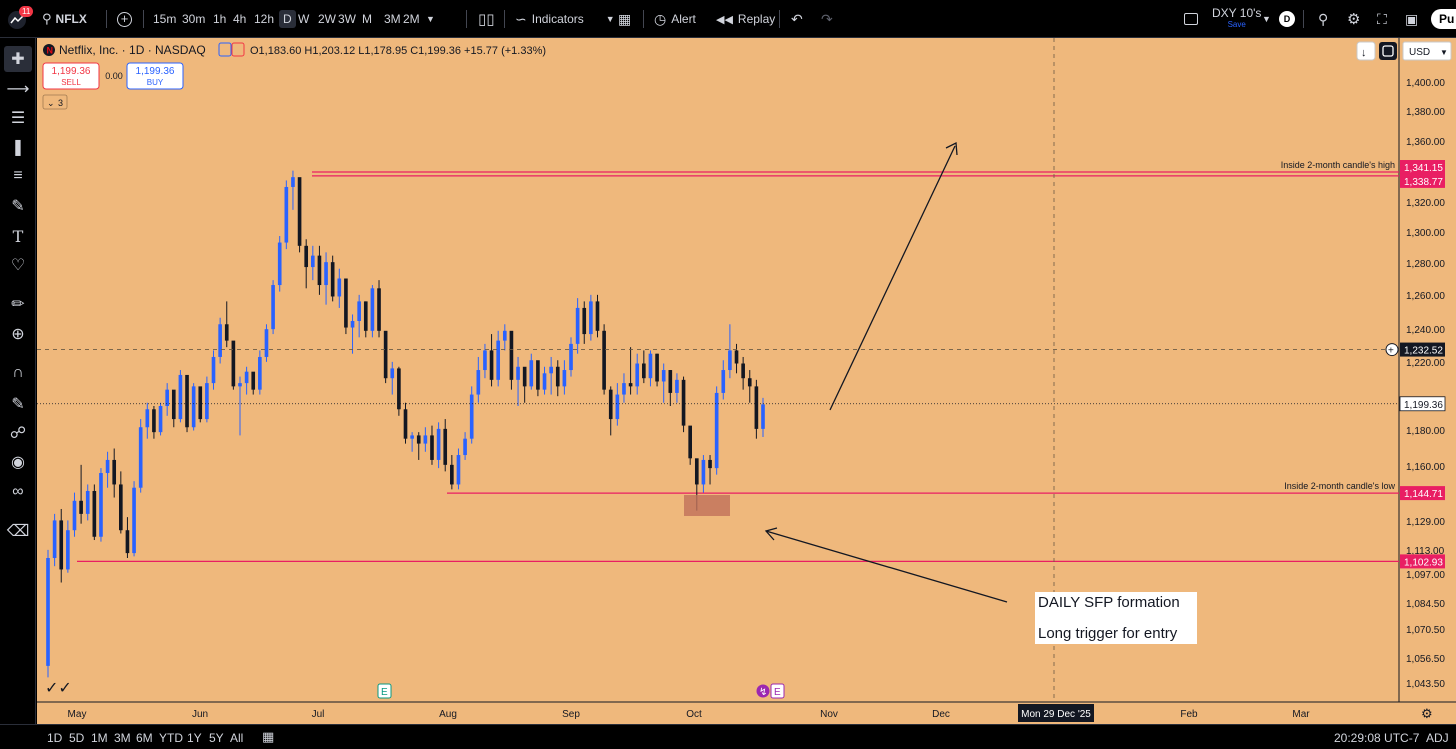  I want to click on timeframe-11: 3M, so click(392, 19).